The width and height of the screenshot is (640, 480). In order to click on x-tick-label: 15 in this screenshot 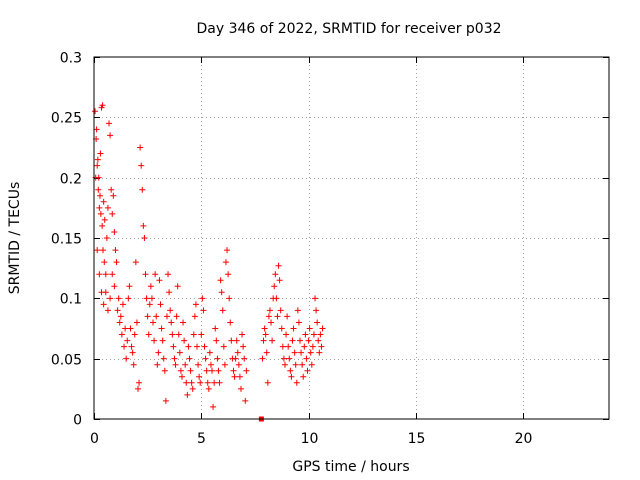, I will do `click(417, 439)`.